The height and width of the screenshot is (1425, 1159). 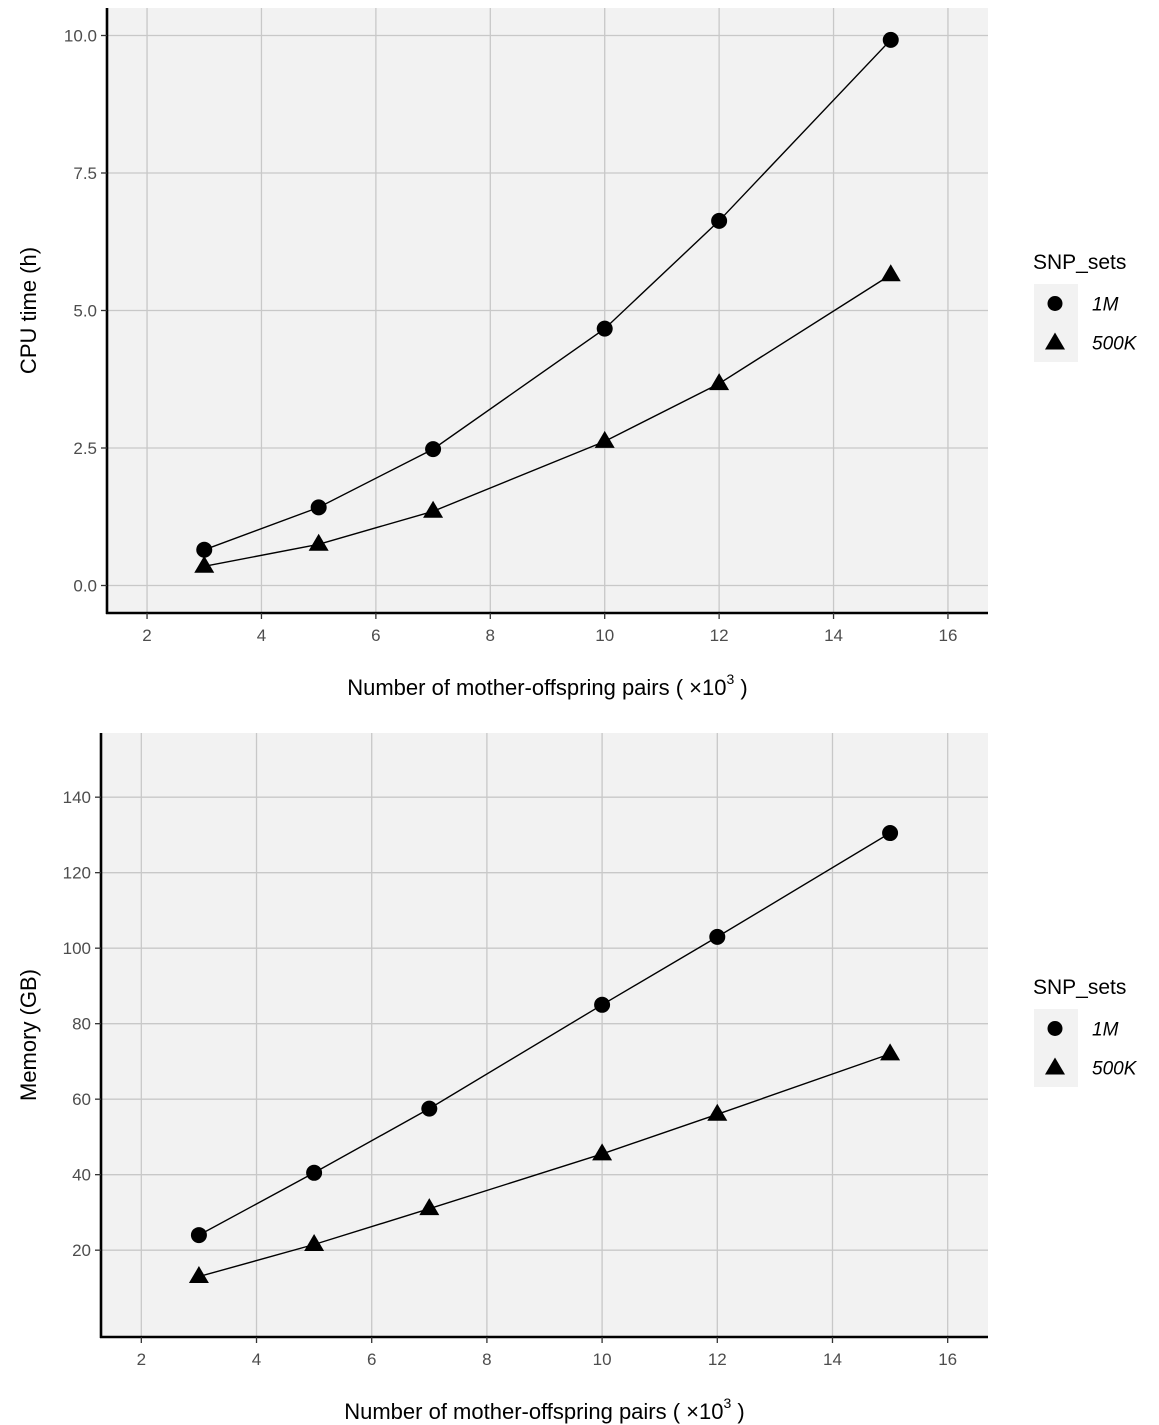 What do you see at coordinates (81, 1099) in the screenshot?
I see `y-tick-label: 60` at bounding box center [81, 1099].